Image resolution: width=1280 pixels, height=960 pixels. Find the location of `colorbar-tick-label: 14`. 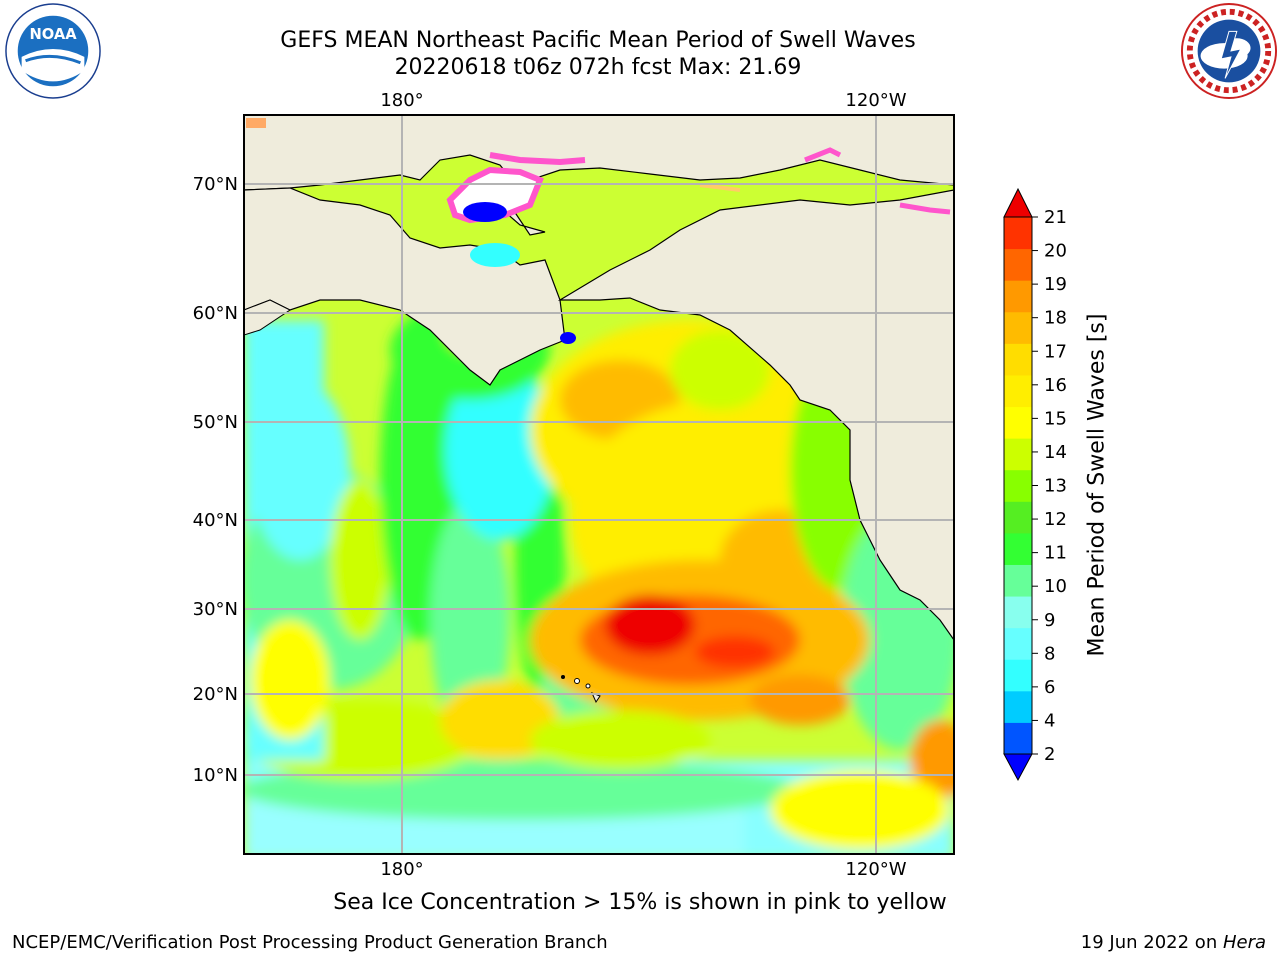

colorbar-tick-label: 14 is located at coordinates (1055, 452).